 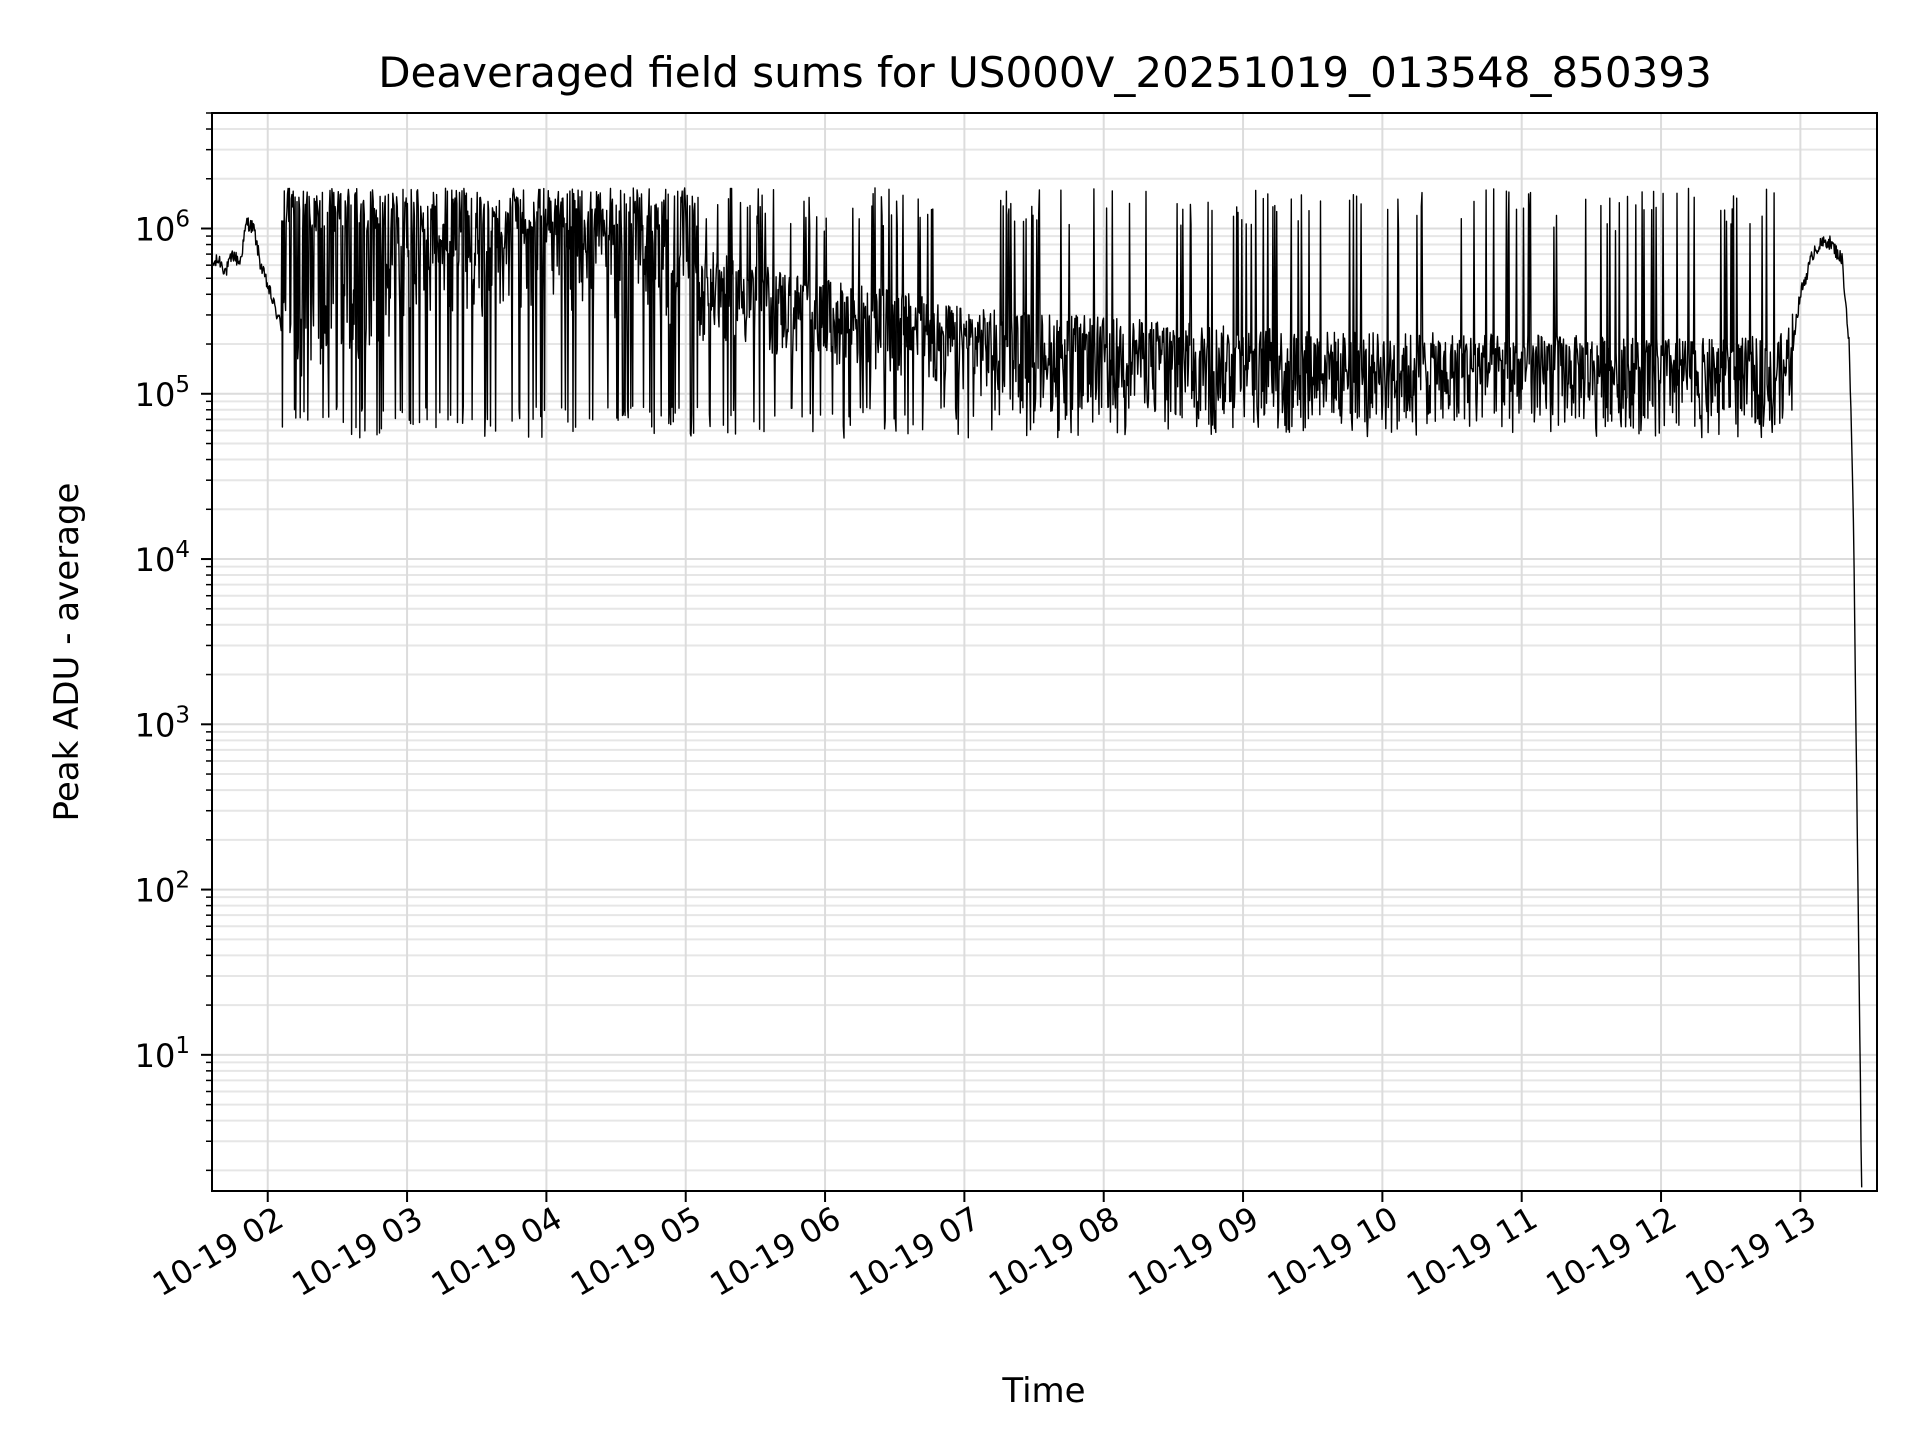 I want to click on y-tick-label: 10⁴, so click(x=162, y=558).